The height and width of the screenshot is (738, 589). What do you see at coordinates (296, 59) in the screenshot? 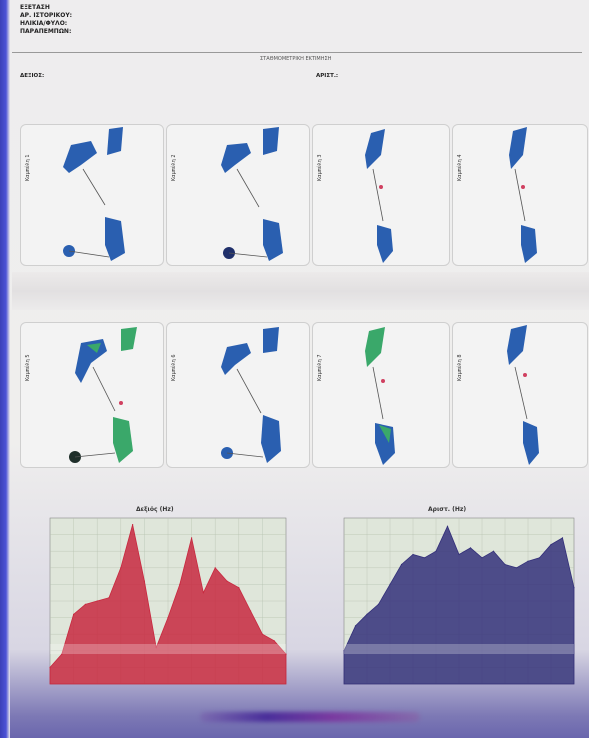
I see `section-title: ΣΤΑΘΜΟΜΕΤΡΙΚΗ ΕΚΤΙΜΗΣΗ` at bounding box center [296, 59].